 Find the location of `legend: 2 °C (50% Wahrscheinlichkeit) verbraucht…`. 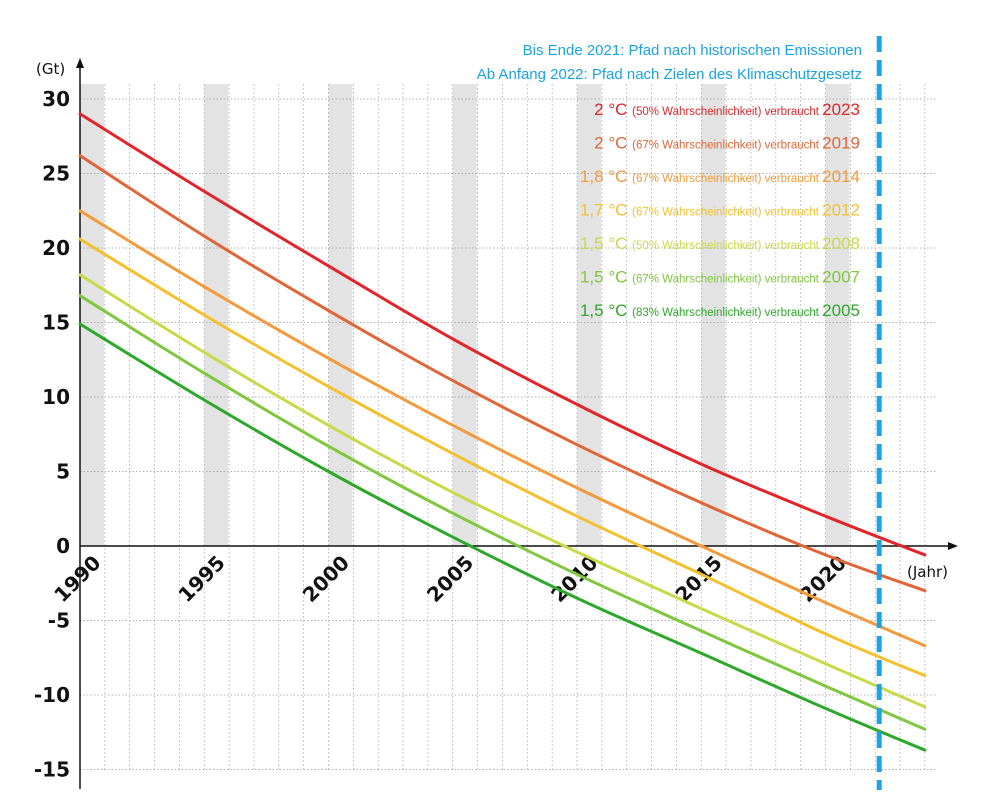

legend: 2 °C (50% Wahrscheinlichkeit) verbraucht… is located at coordinates (720, 210).